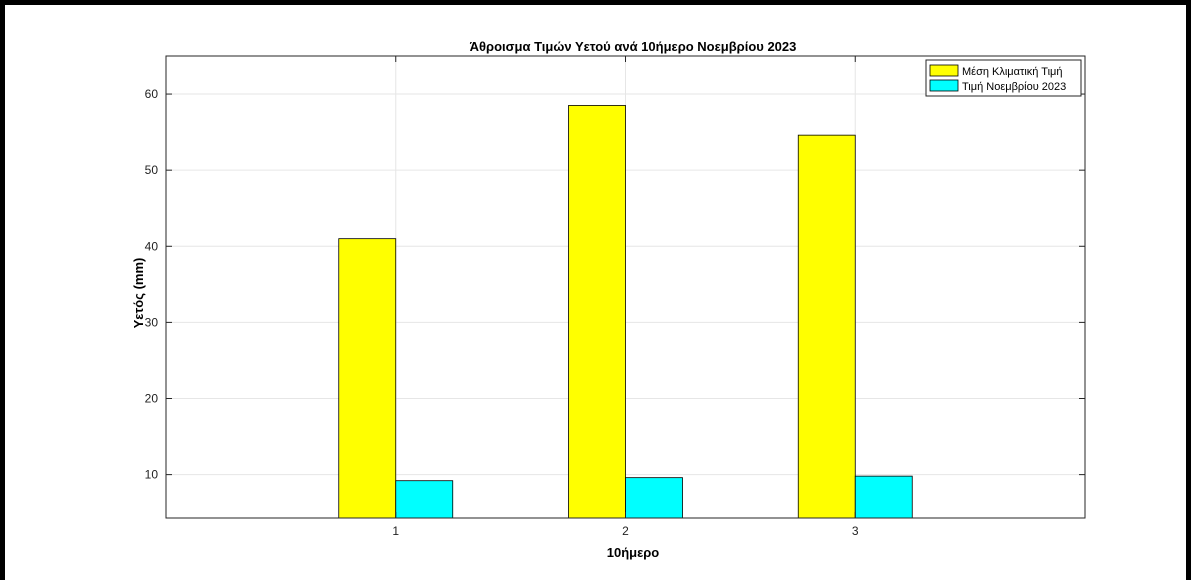 The height and width of the screenshot is (580, 1191). Describe the element at coordinates (1014, 87) in the screenshot. I see `legend-label-series-2: Τιμή Νοεμβρίου 2023` at that location.